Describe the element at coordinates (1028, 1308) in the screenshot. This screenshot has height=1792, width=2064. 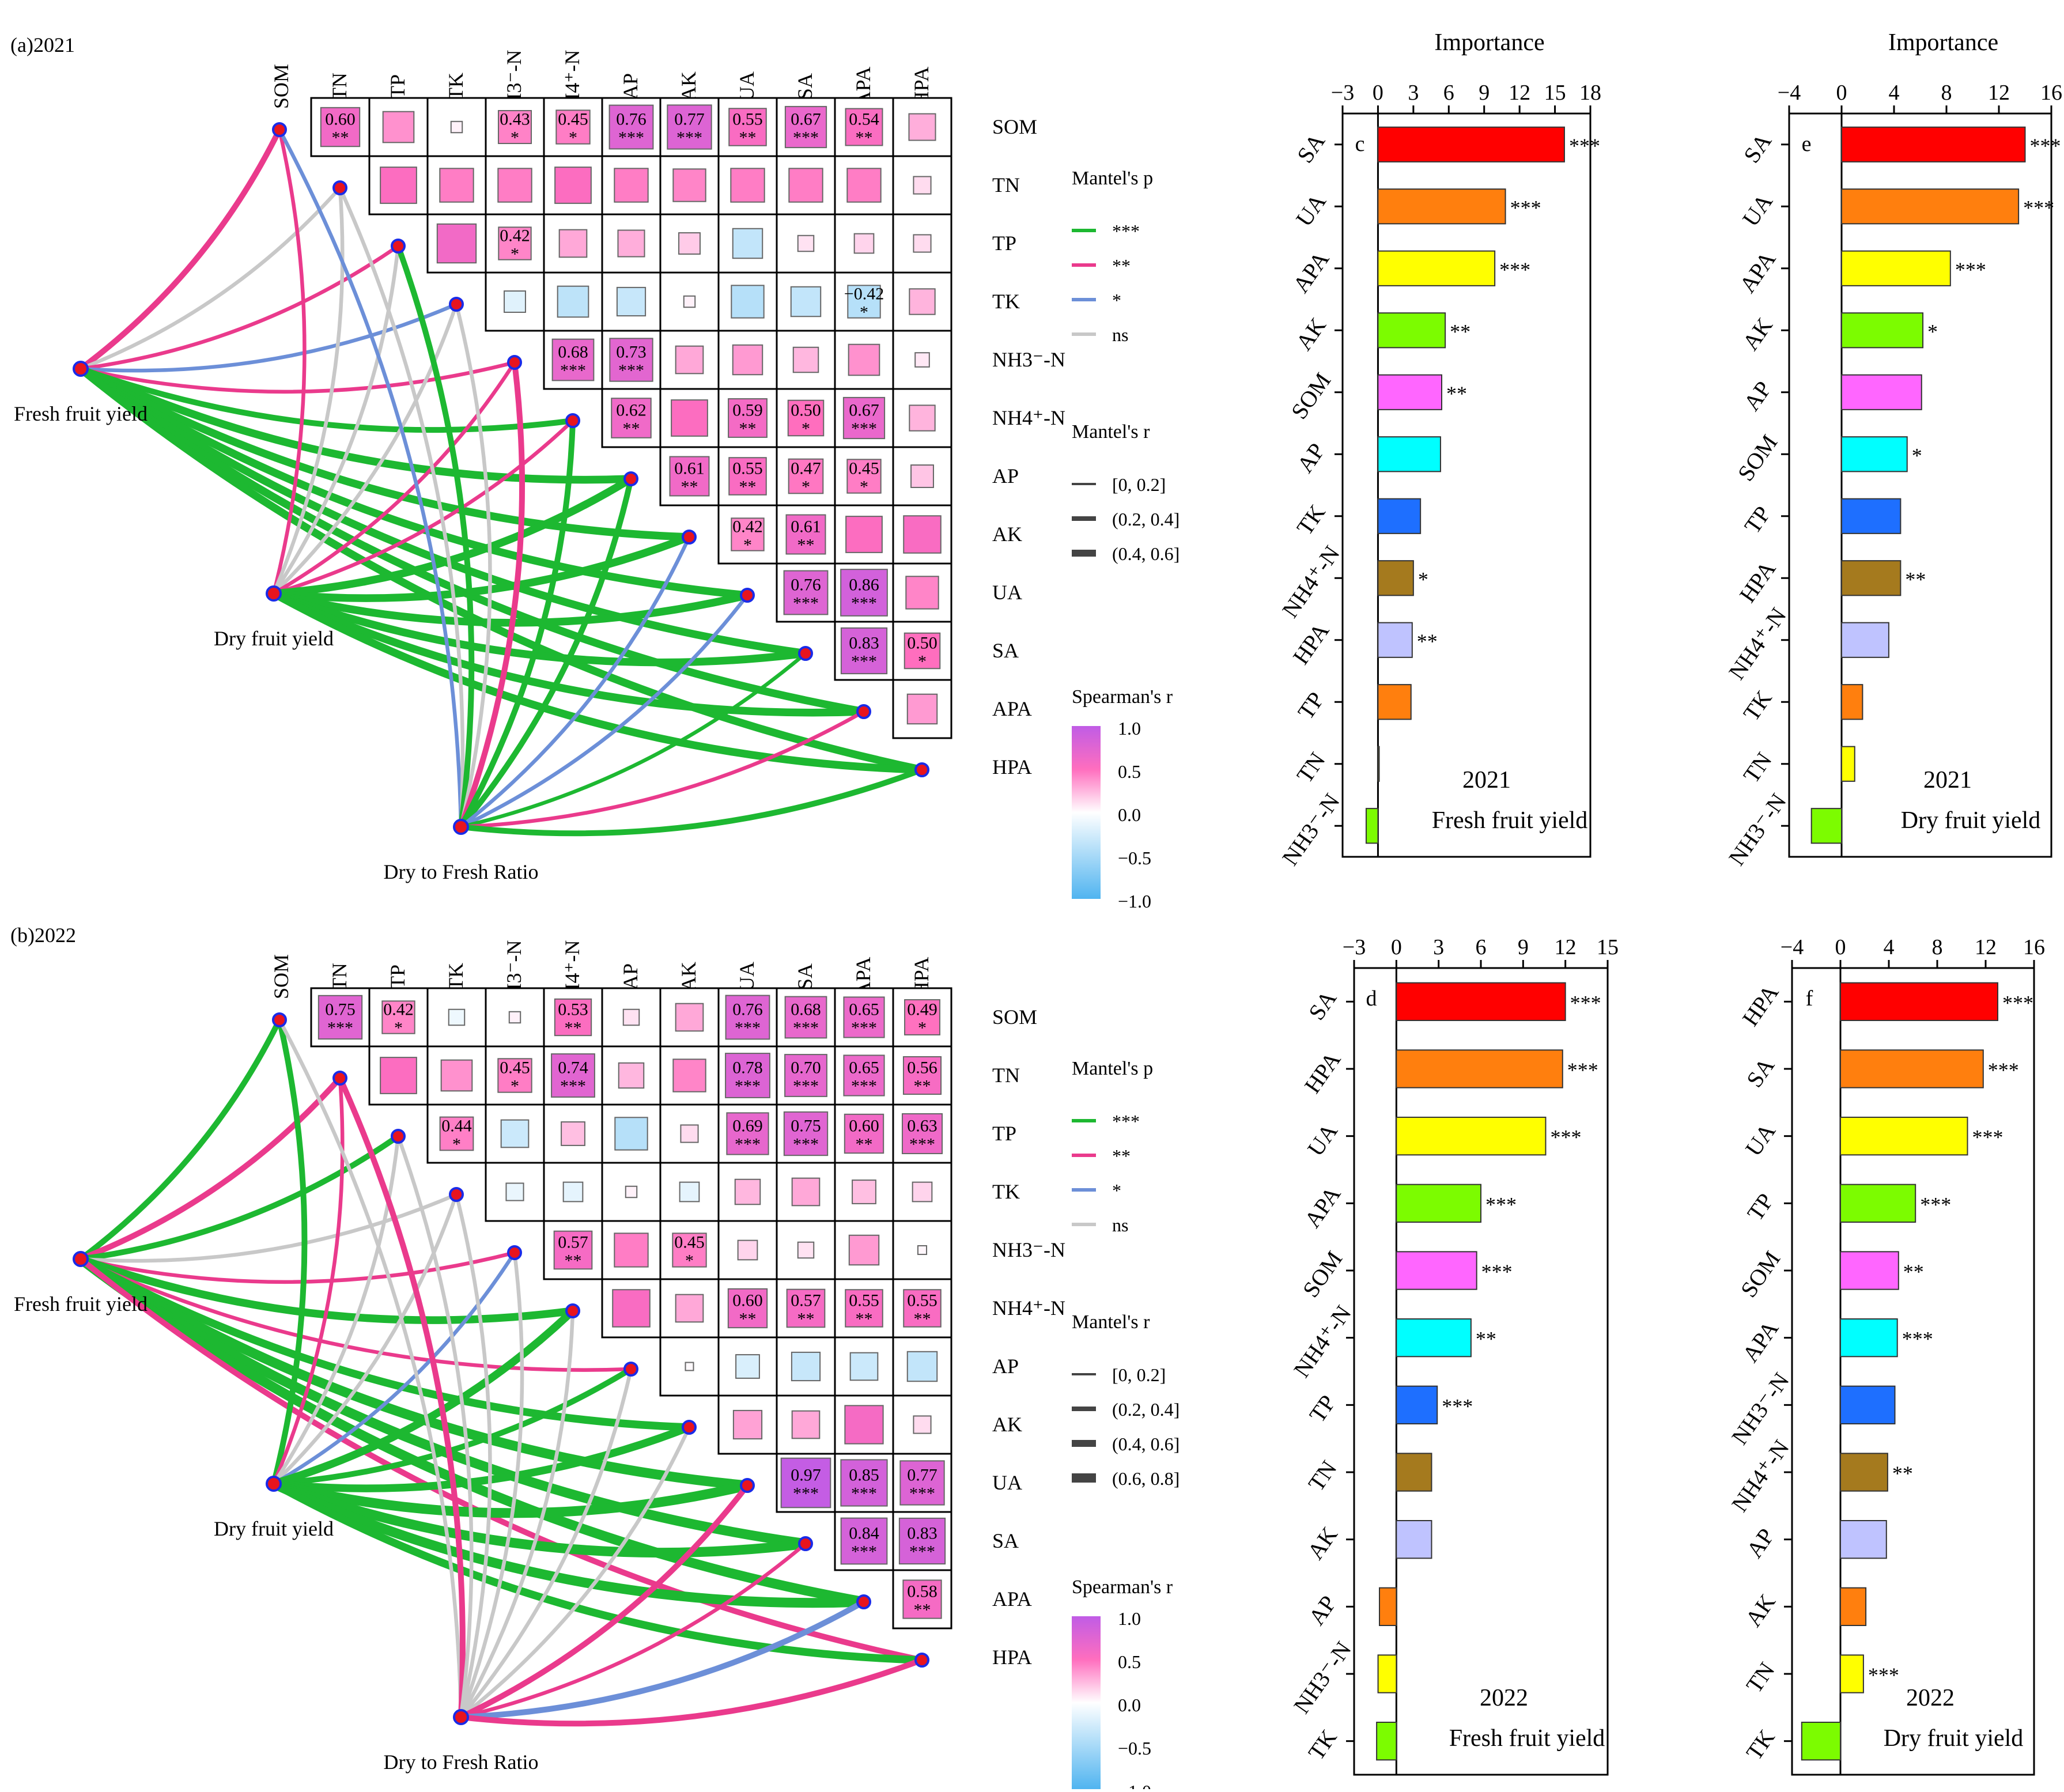
I see `row-label: NH4⁺-N` at that location.